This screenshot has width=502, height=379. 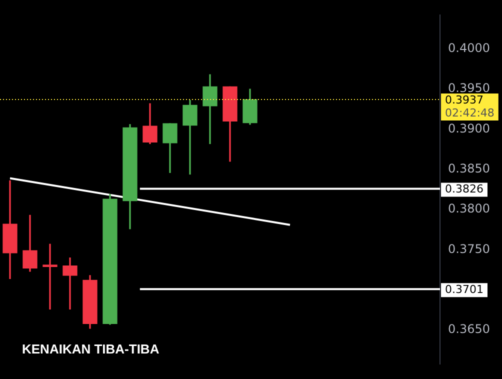 I want to click on y-tick-label: 0.3850, so click(x=469, y=169).